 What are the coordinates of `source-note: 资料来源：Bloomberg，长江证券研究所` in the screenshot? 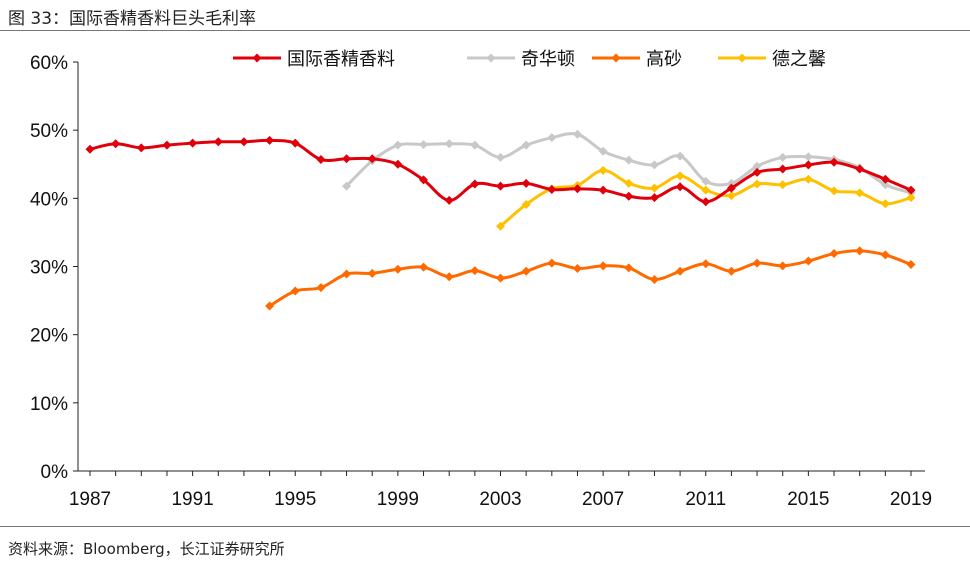 It's located at (146, 549).